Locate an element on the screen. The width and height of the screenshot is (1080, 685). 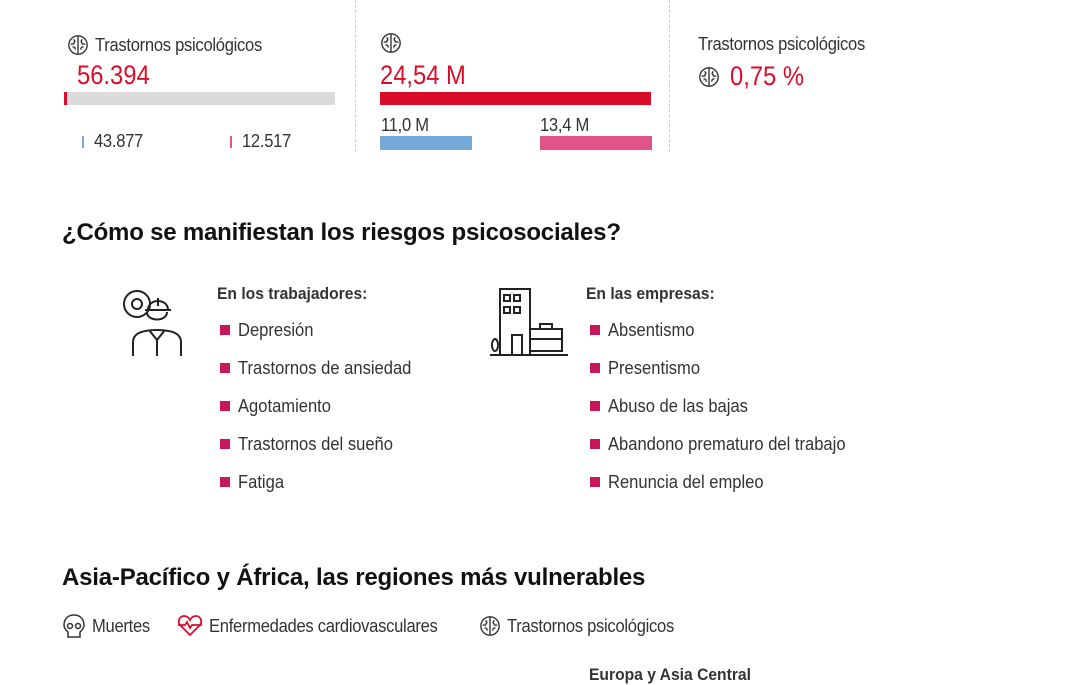
female-marker is located at coordinates (231, 141).